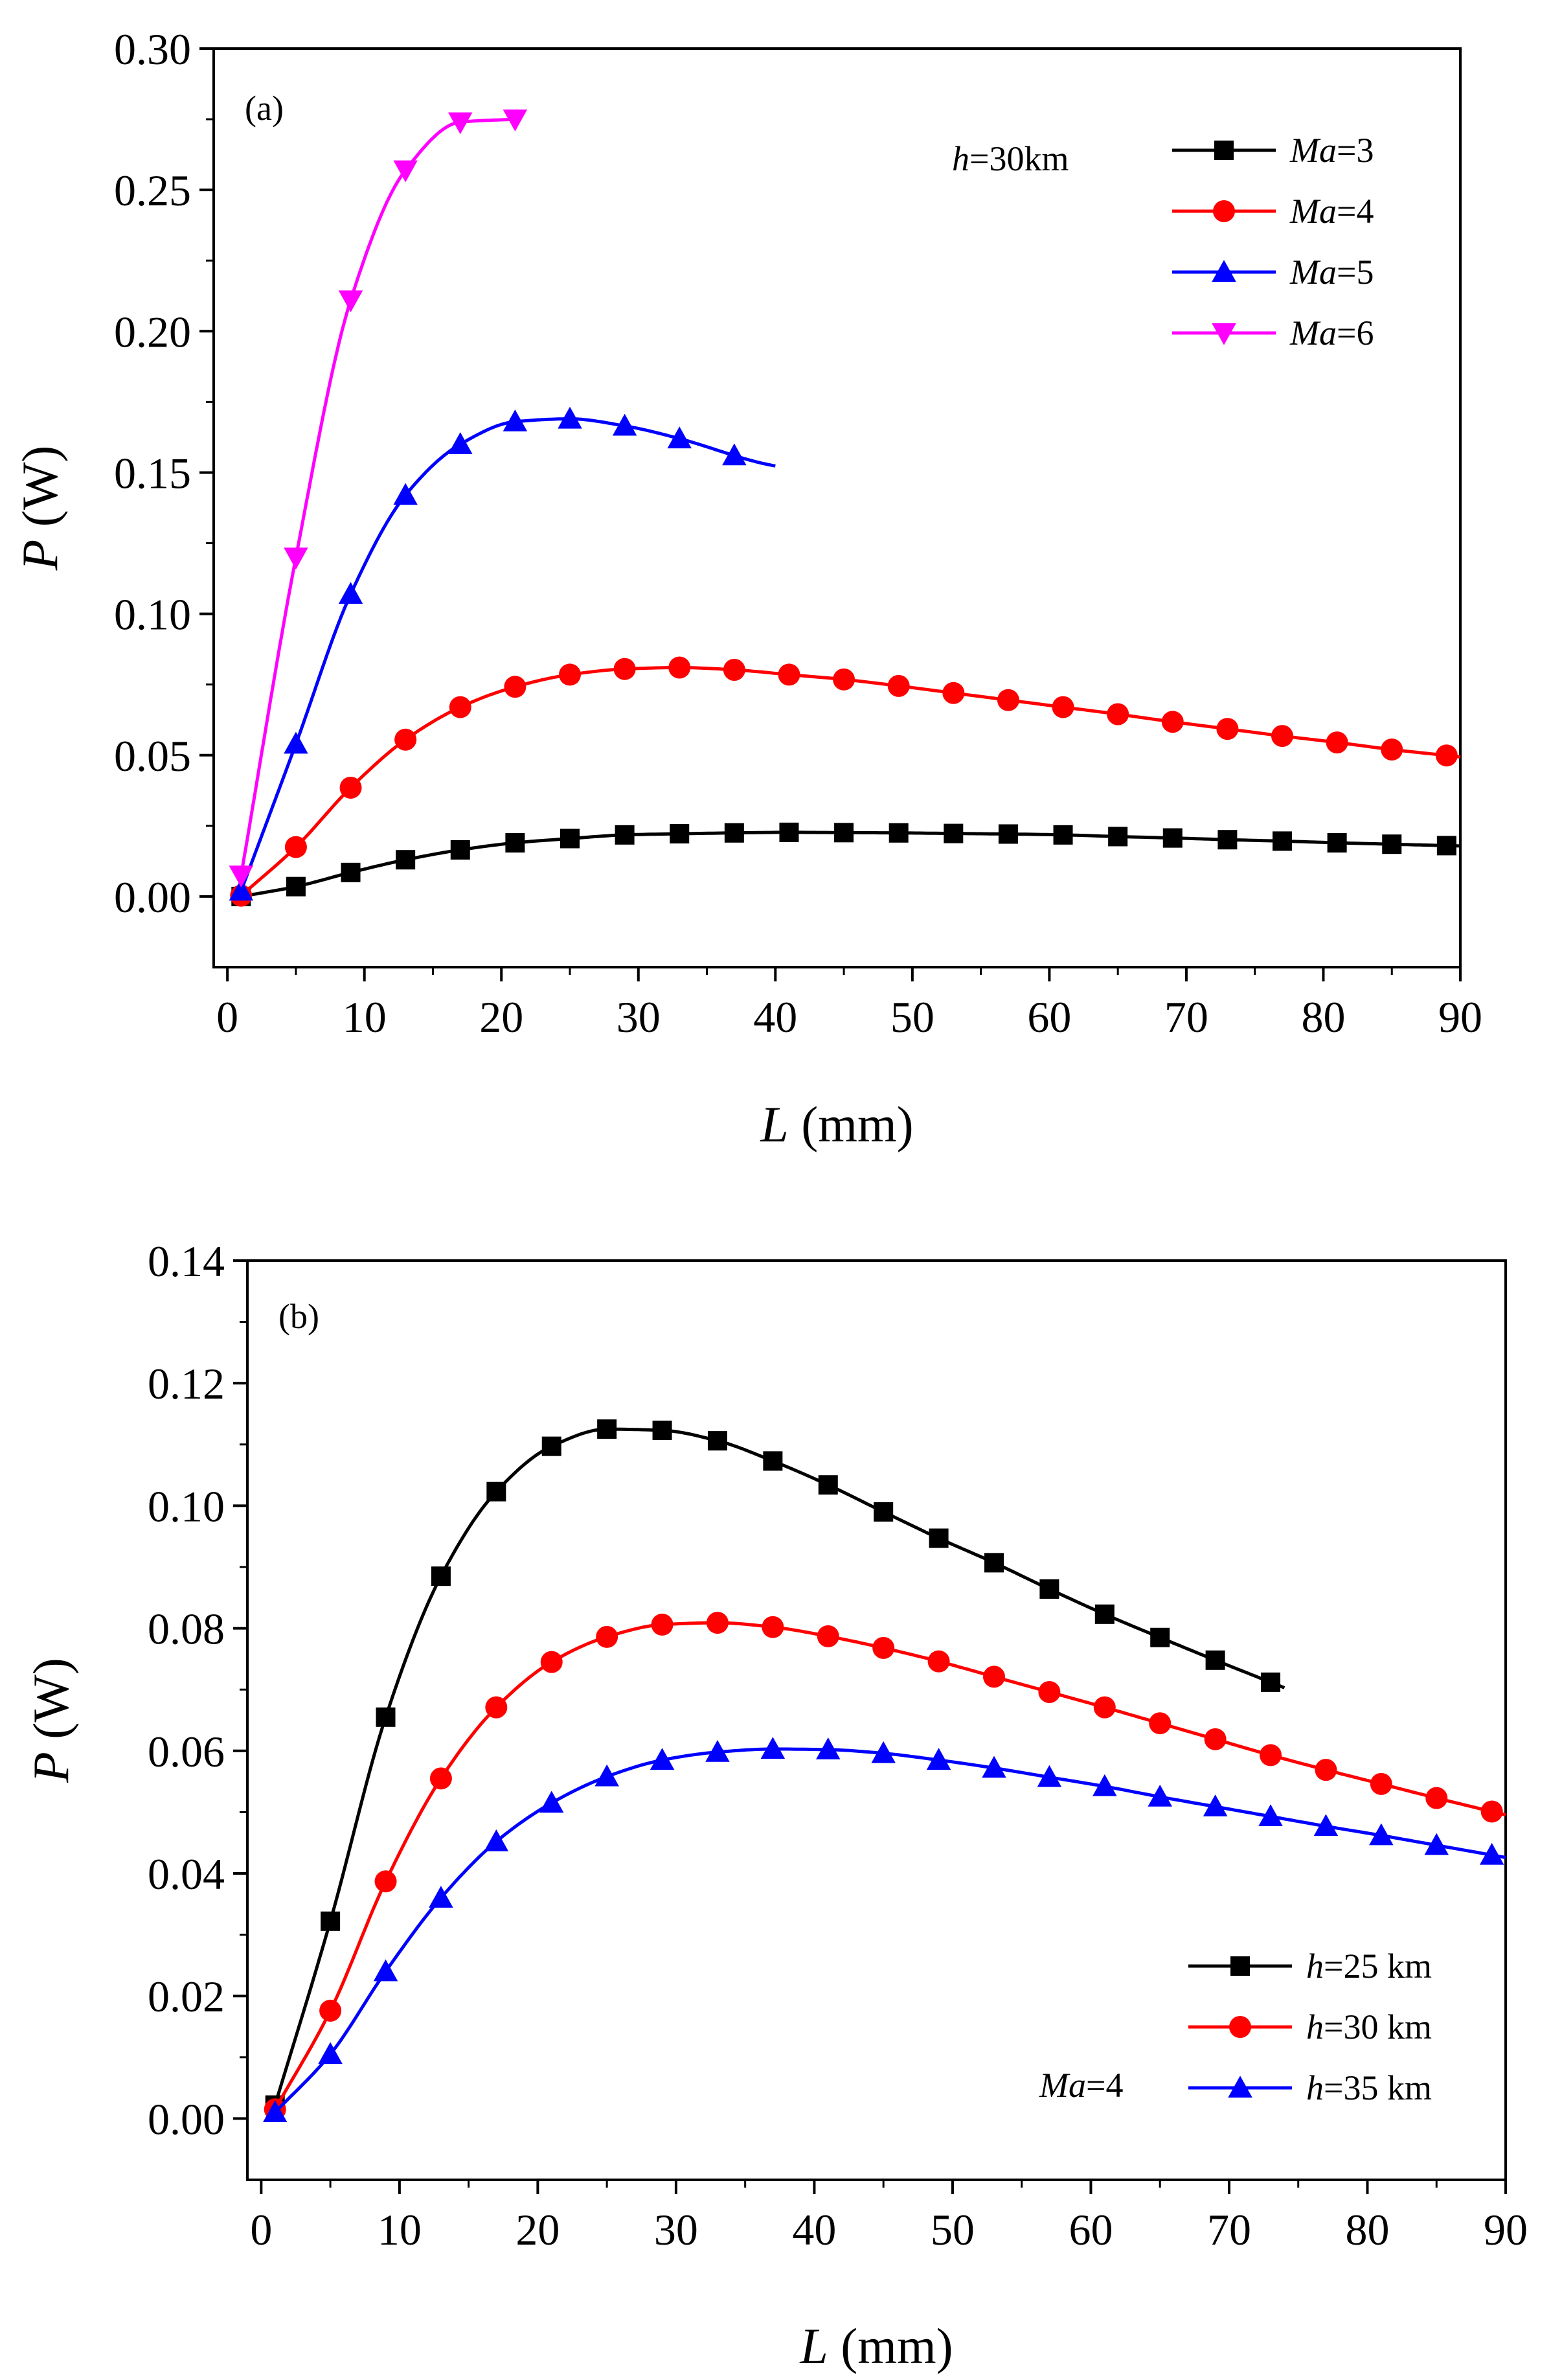 The image size is (1551, 2380). I want to click on y-axis: 0.00 0.02 0.04 0.06 0.08 0.10 0.12 0.14, so click(198, 1690).